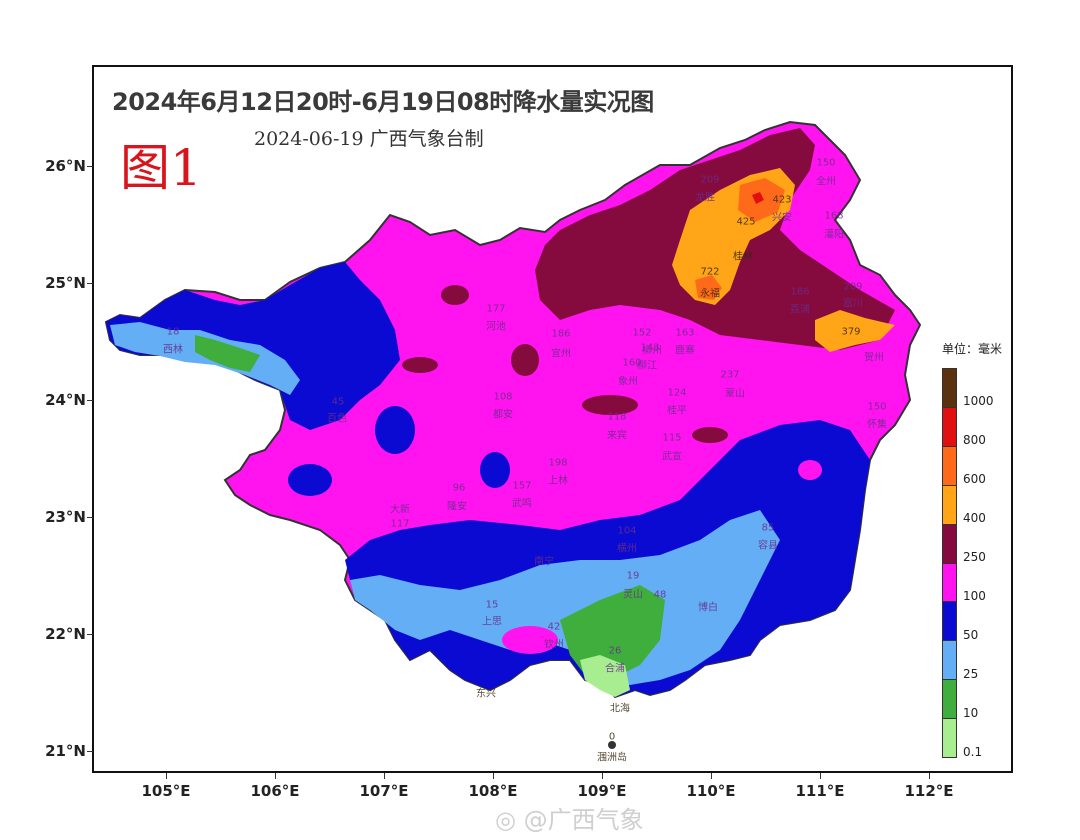 The width and height of the screenshot is (1080, 840). I want to click on watermark-text: @广西气象, so click(583, 820).